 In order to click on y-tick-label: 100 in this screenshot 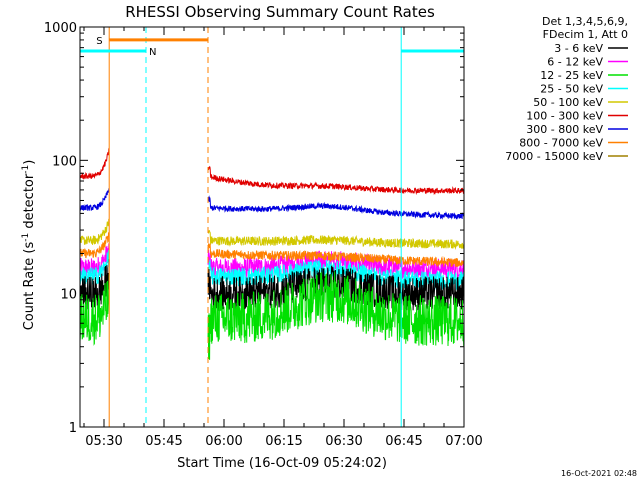, I will do `click(64, 161)`.